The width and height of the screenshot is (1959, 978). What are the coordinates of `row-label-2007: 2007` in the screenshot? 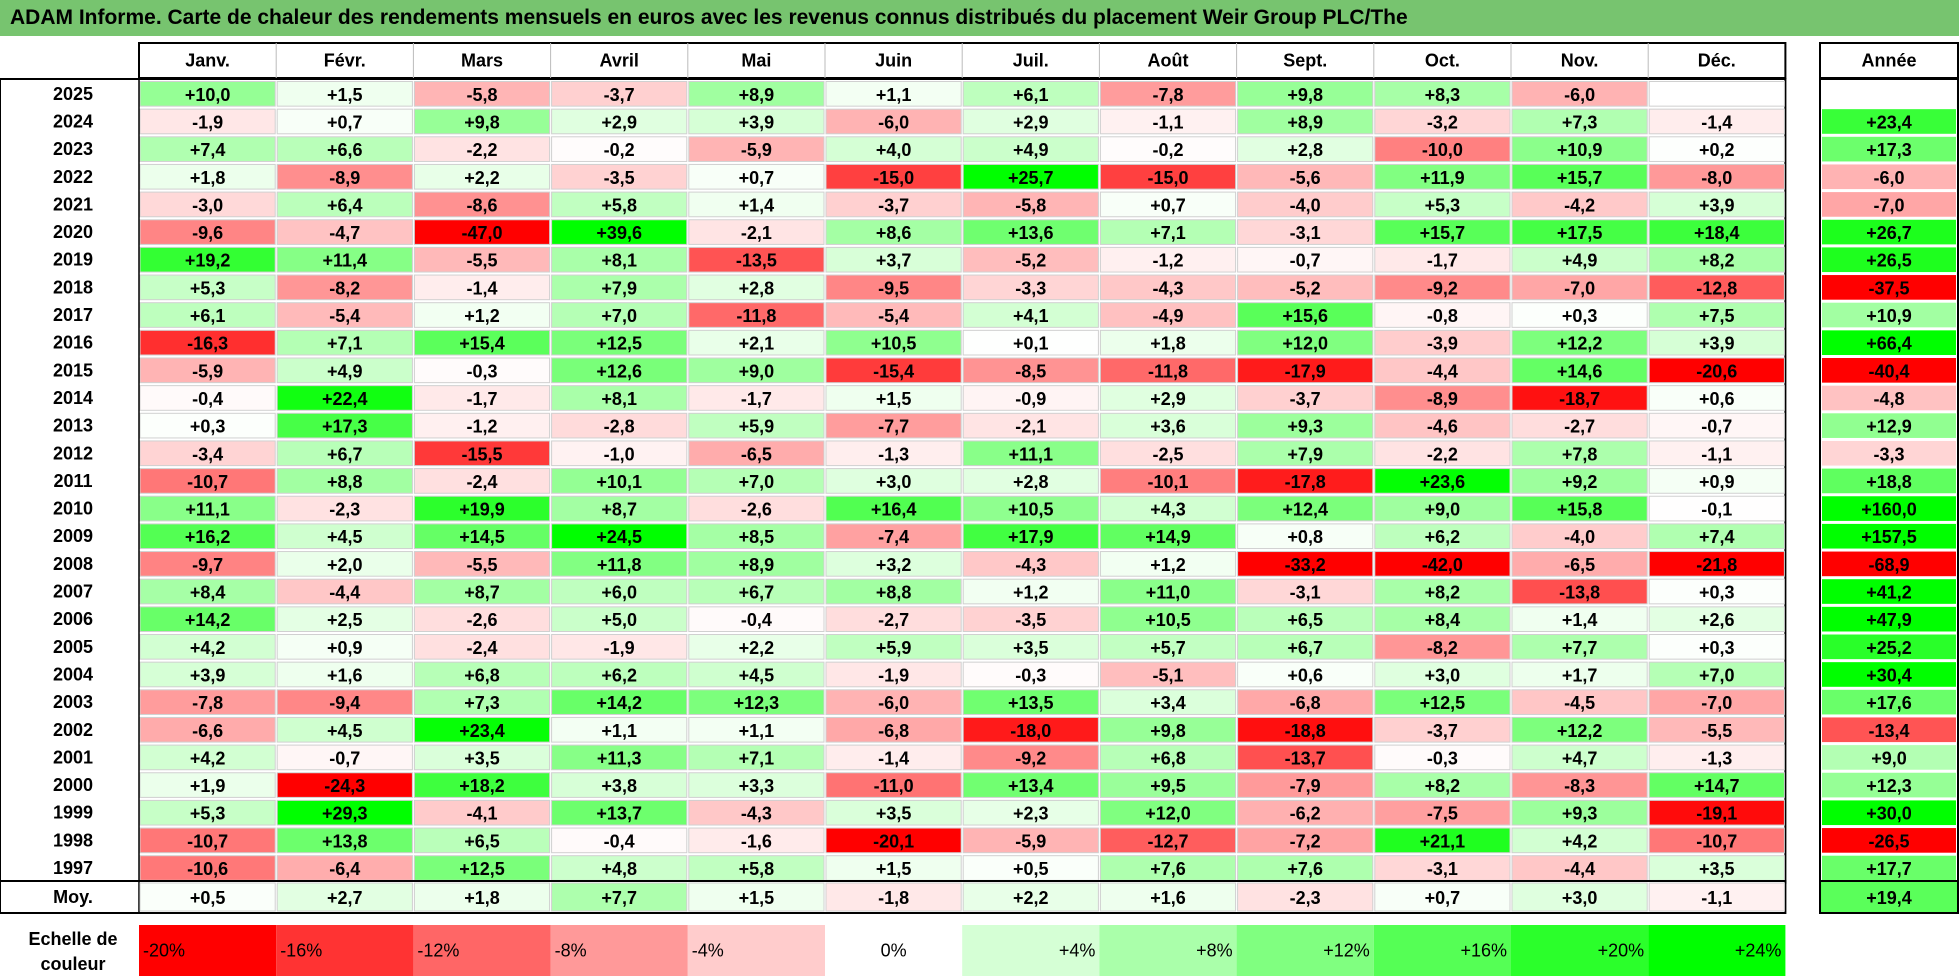 It's located at (73, 592).